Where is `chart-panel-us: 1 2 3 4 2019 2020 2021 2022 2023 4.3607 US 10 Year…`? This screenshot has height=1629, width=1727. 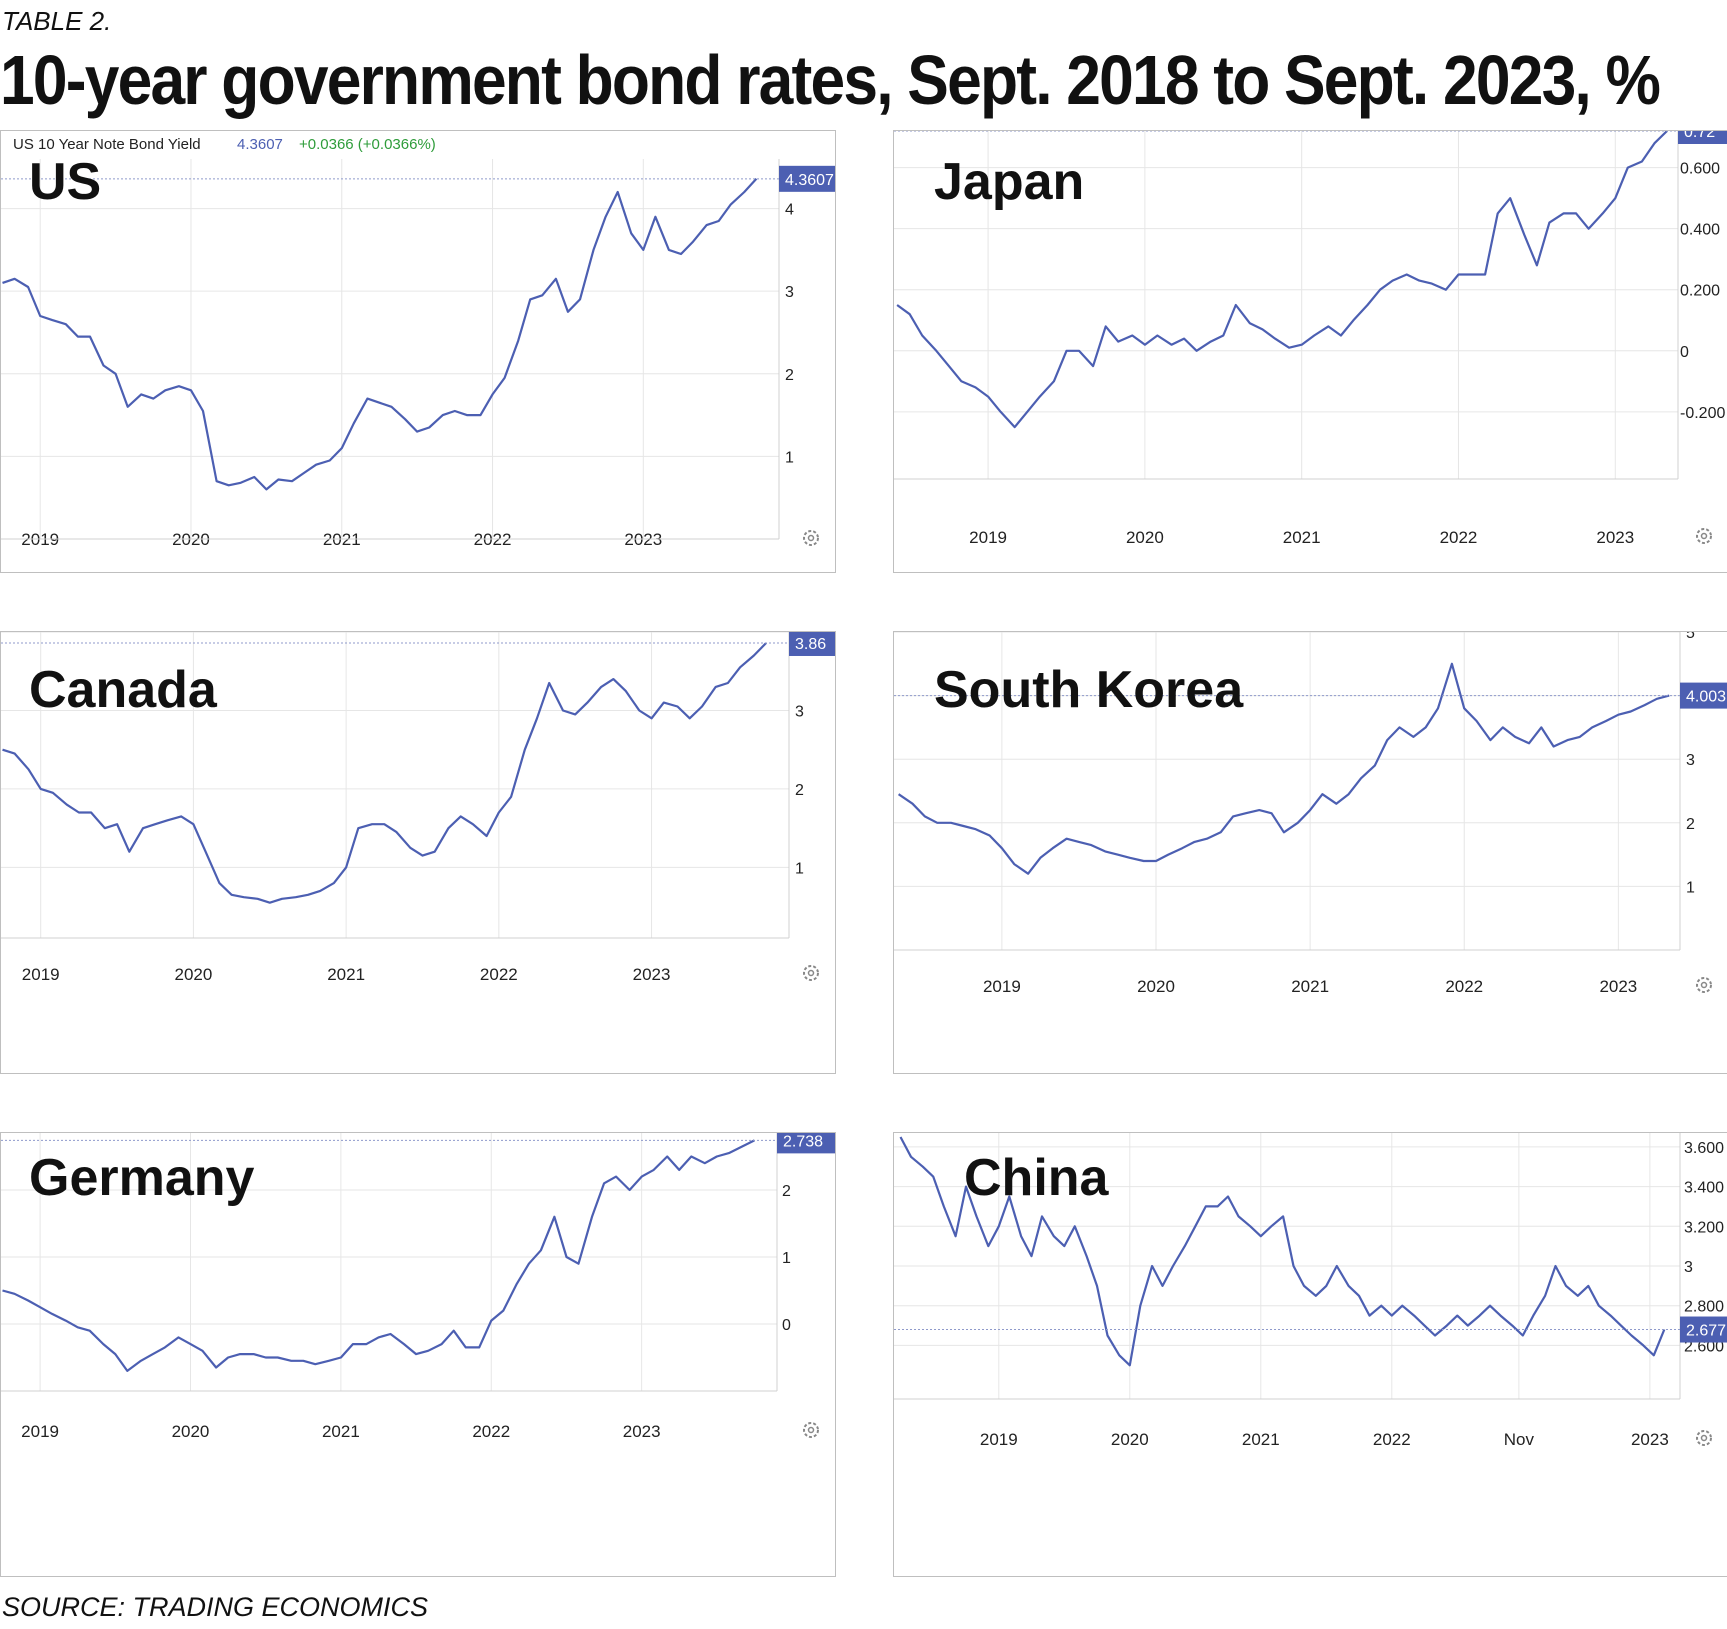 chart-panel-us: 1 2 3 4 2019 2020 2021 2022 2023 4.3607 US 10 Year… is located at coordinates (418, 351).